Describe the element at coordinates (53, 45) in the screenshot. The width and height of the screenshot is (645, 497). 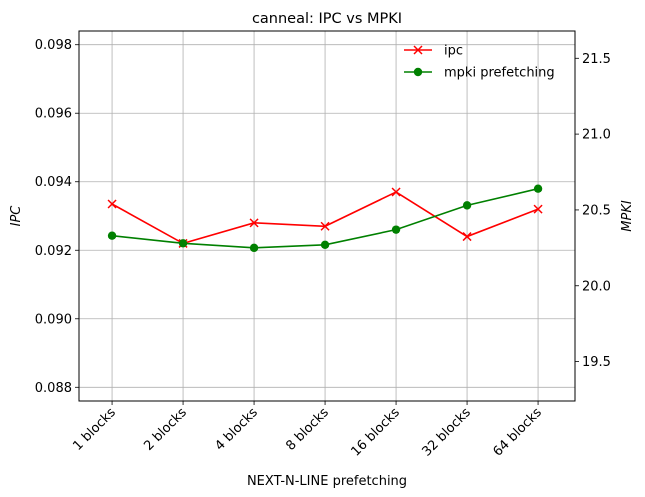
I see `left-tick-label: 0.098` at that location.